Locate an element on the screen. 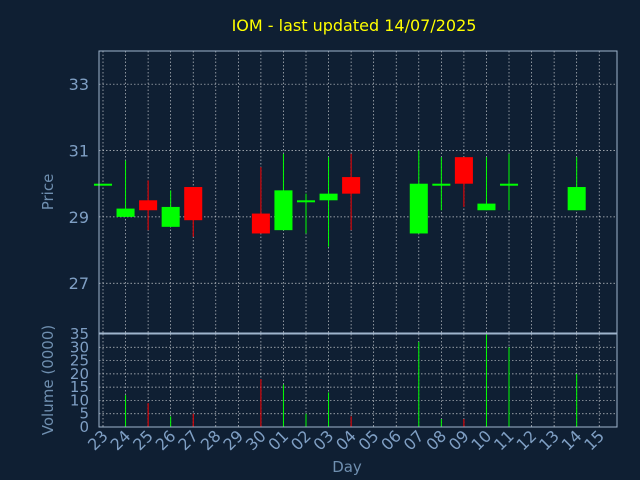 The image size is (640, 480). volume-tick-label: 35 is located at coordinates (79, 334).